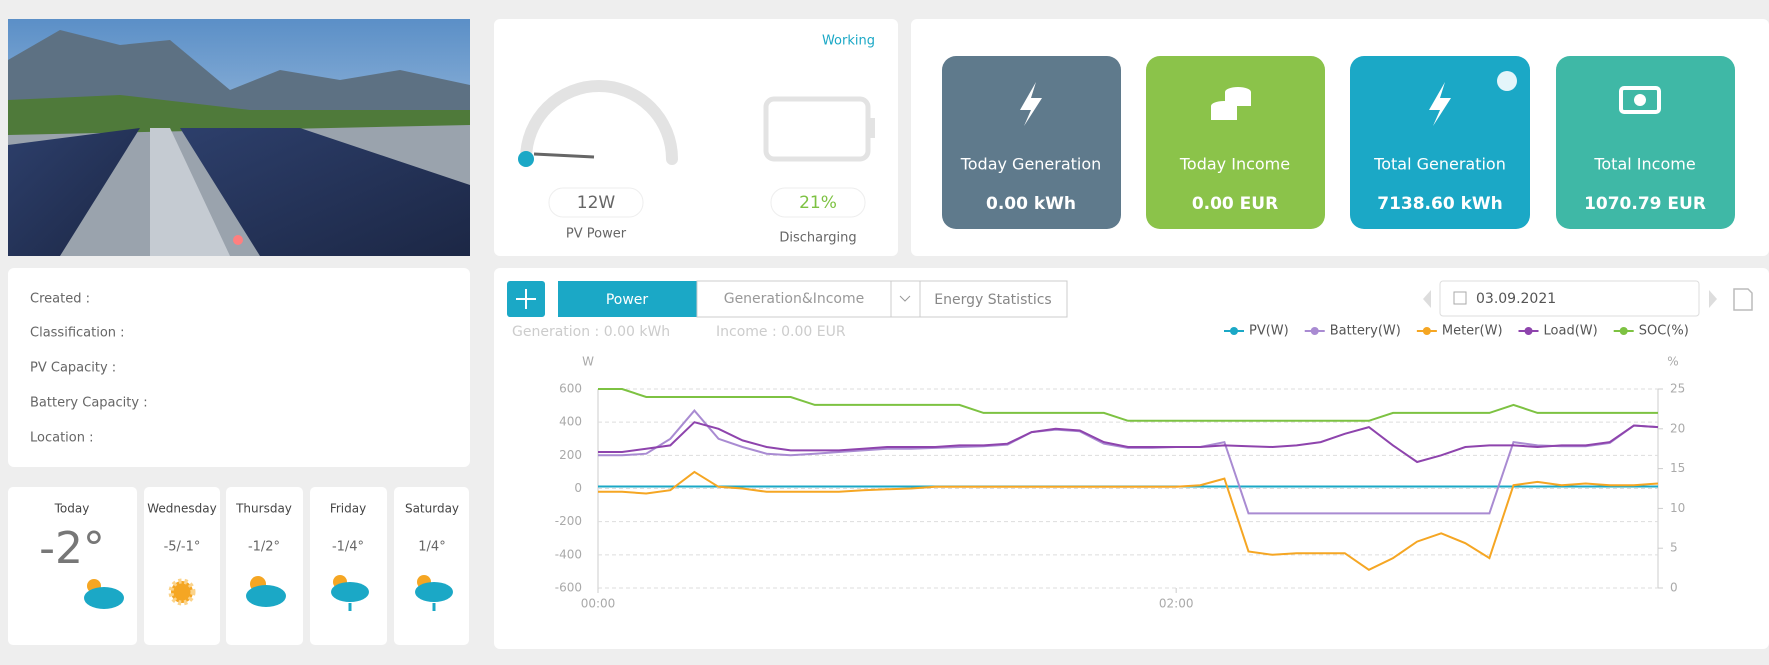 This screenshot has height=665, width=1769. What do you see at coordinates (591, 332) in the screenshot?
I see `generation-summary: Generation : 0.00 kWh` at bounding box center [591, 332].